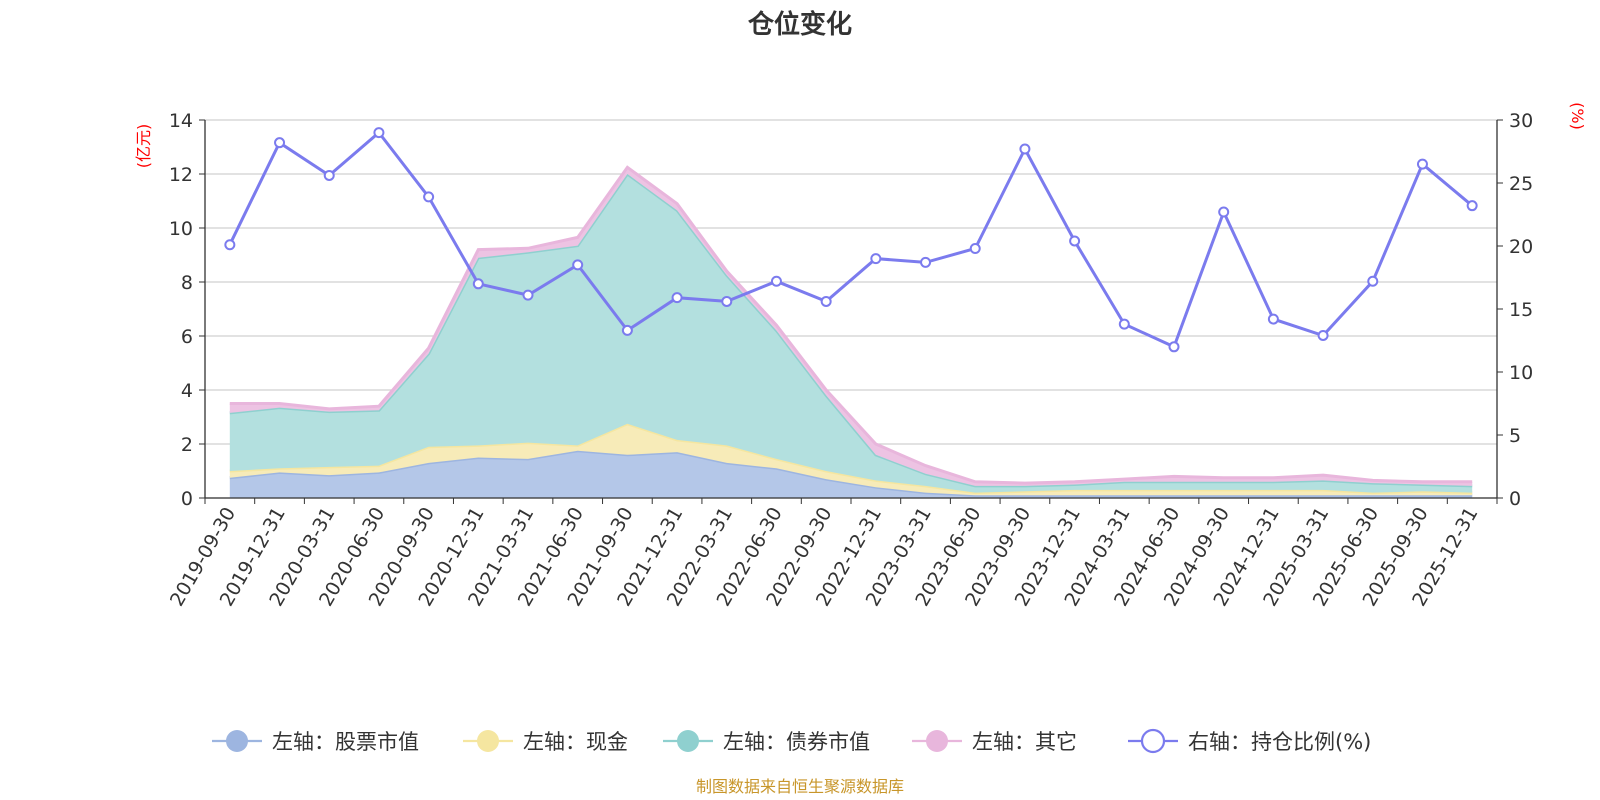  I want to click on legend-item: 左轴：现金, so click(545, 742).